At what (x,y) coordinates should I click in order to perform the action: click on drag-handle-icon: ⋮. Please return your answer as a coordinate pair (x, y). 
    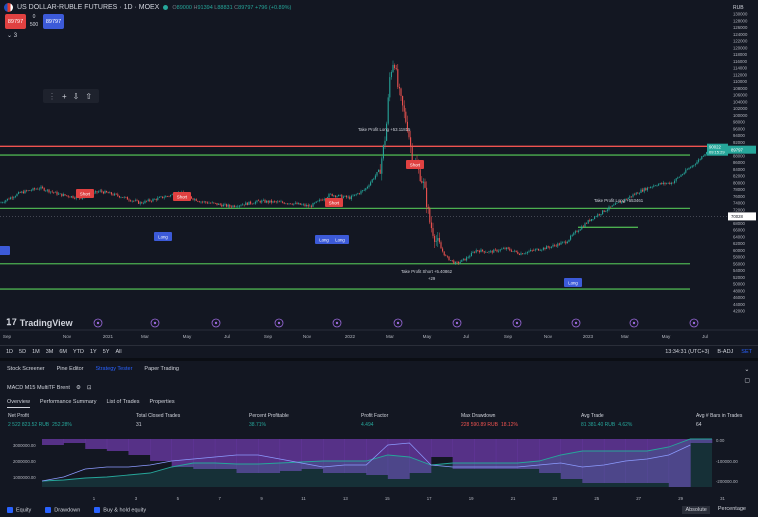
    Looking at the image, I should click on (52, 96).